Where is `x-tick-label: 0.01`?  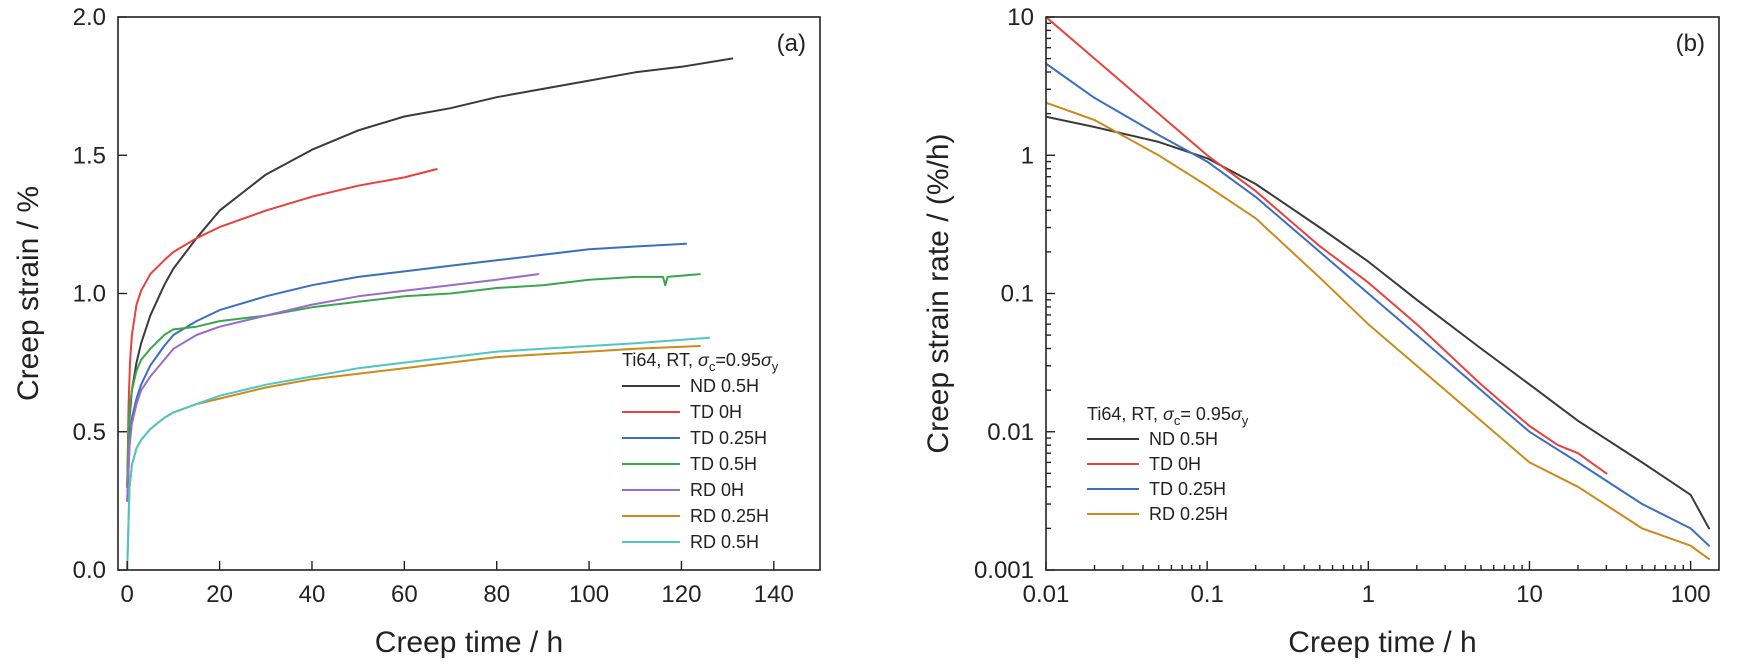 x-tick-label: 0.01 is located at coordinates (1046, 594).